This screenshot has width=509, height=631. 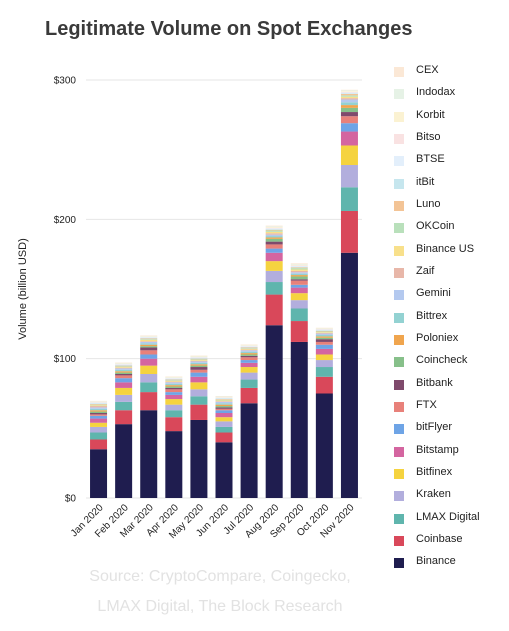 What do you see at coordinates (450, 522) in the screenshot?
I see `legend-item: LMAX Digital` at bounding box center [450, 522].